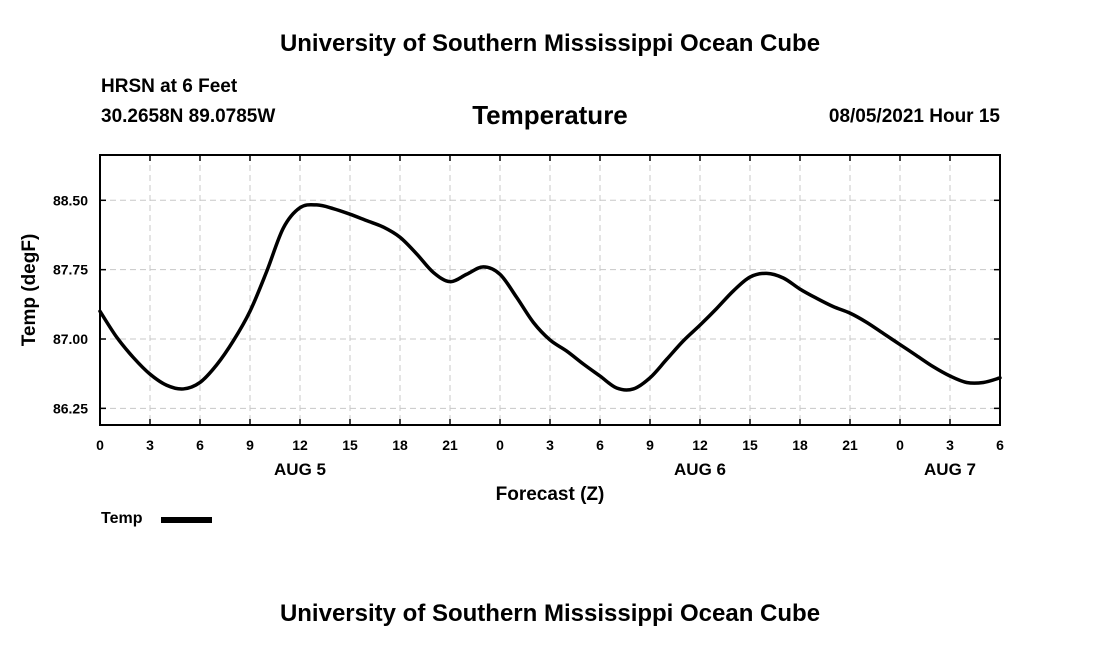  Describe the element at coordinates (122, 518) in the screenshot. I see `legend-label: Temp` at that location.